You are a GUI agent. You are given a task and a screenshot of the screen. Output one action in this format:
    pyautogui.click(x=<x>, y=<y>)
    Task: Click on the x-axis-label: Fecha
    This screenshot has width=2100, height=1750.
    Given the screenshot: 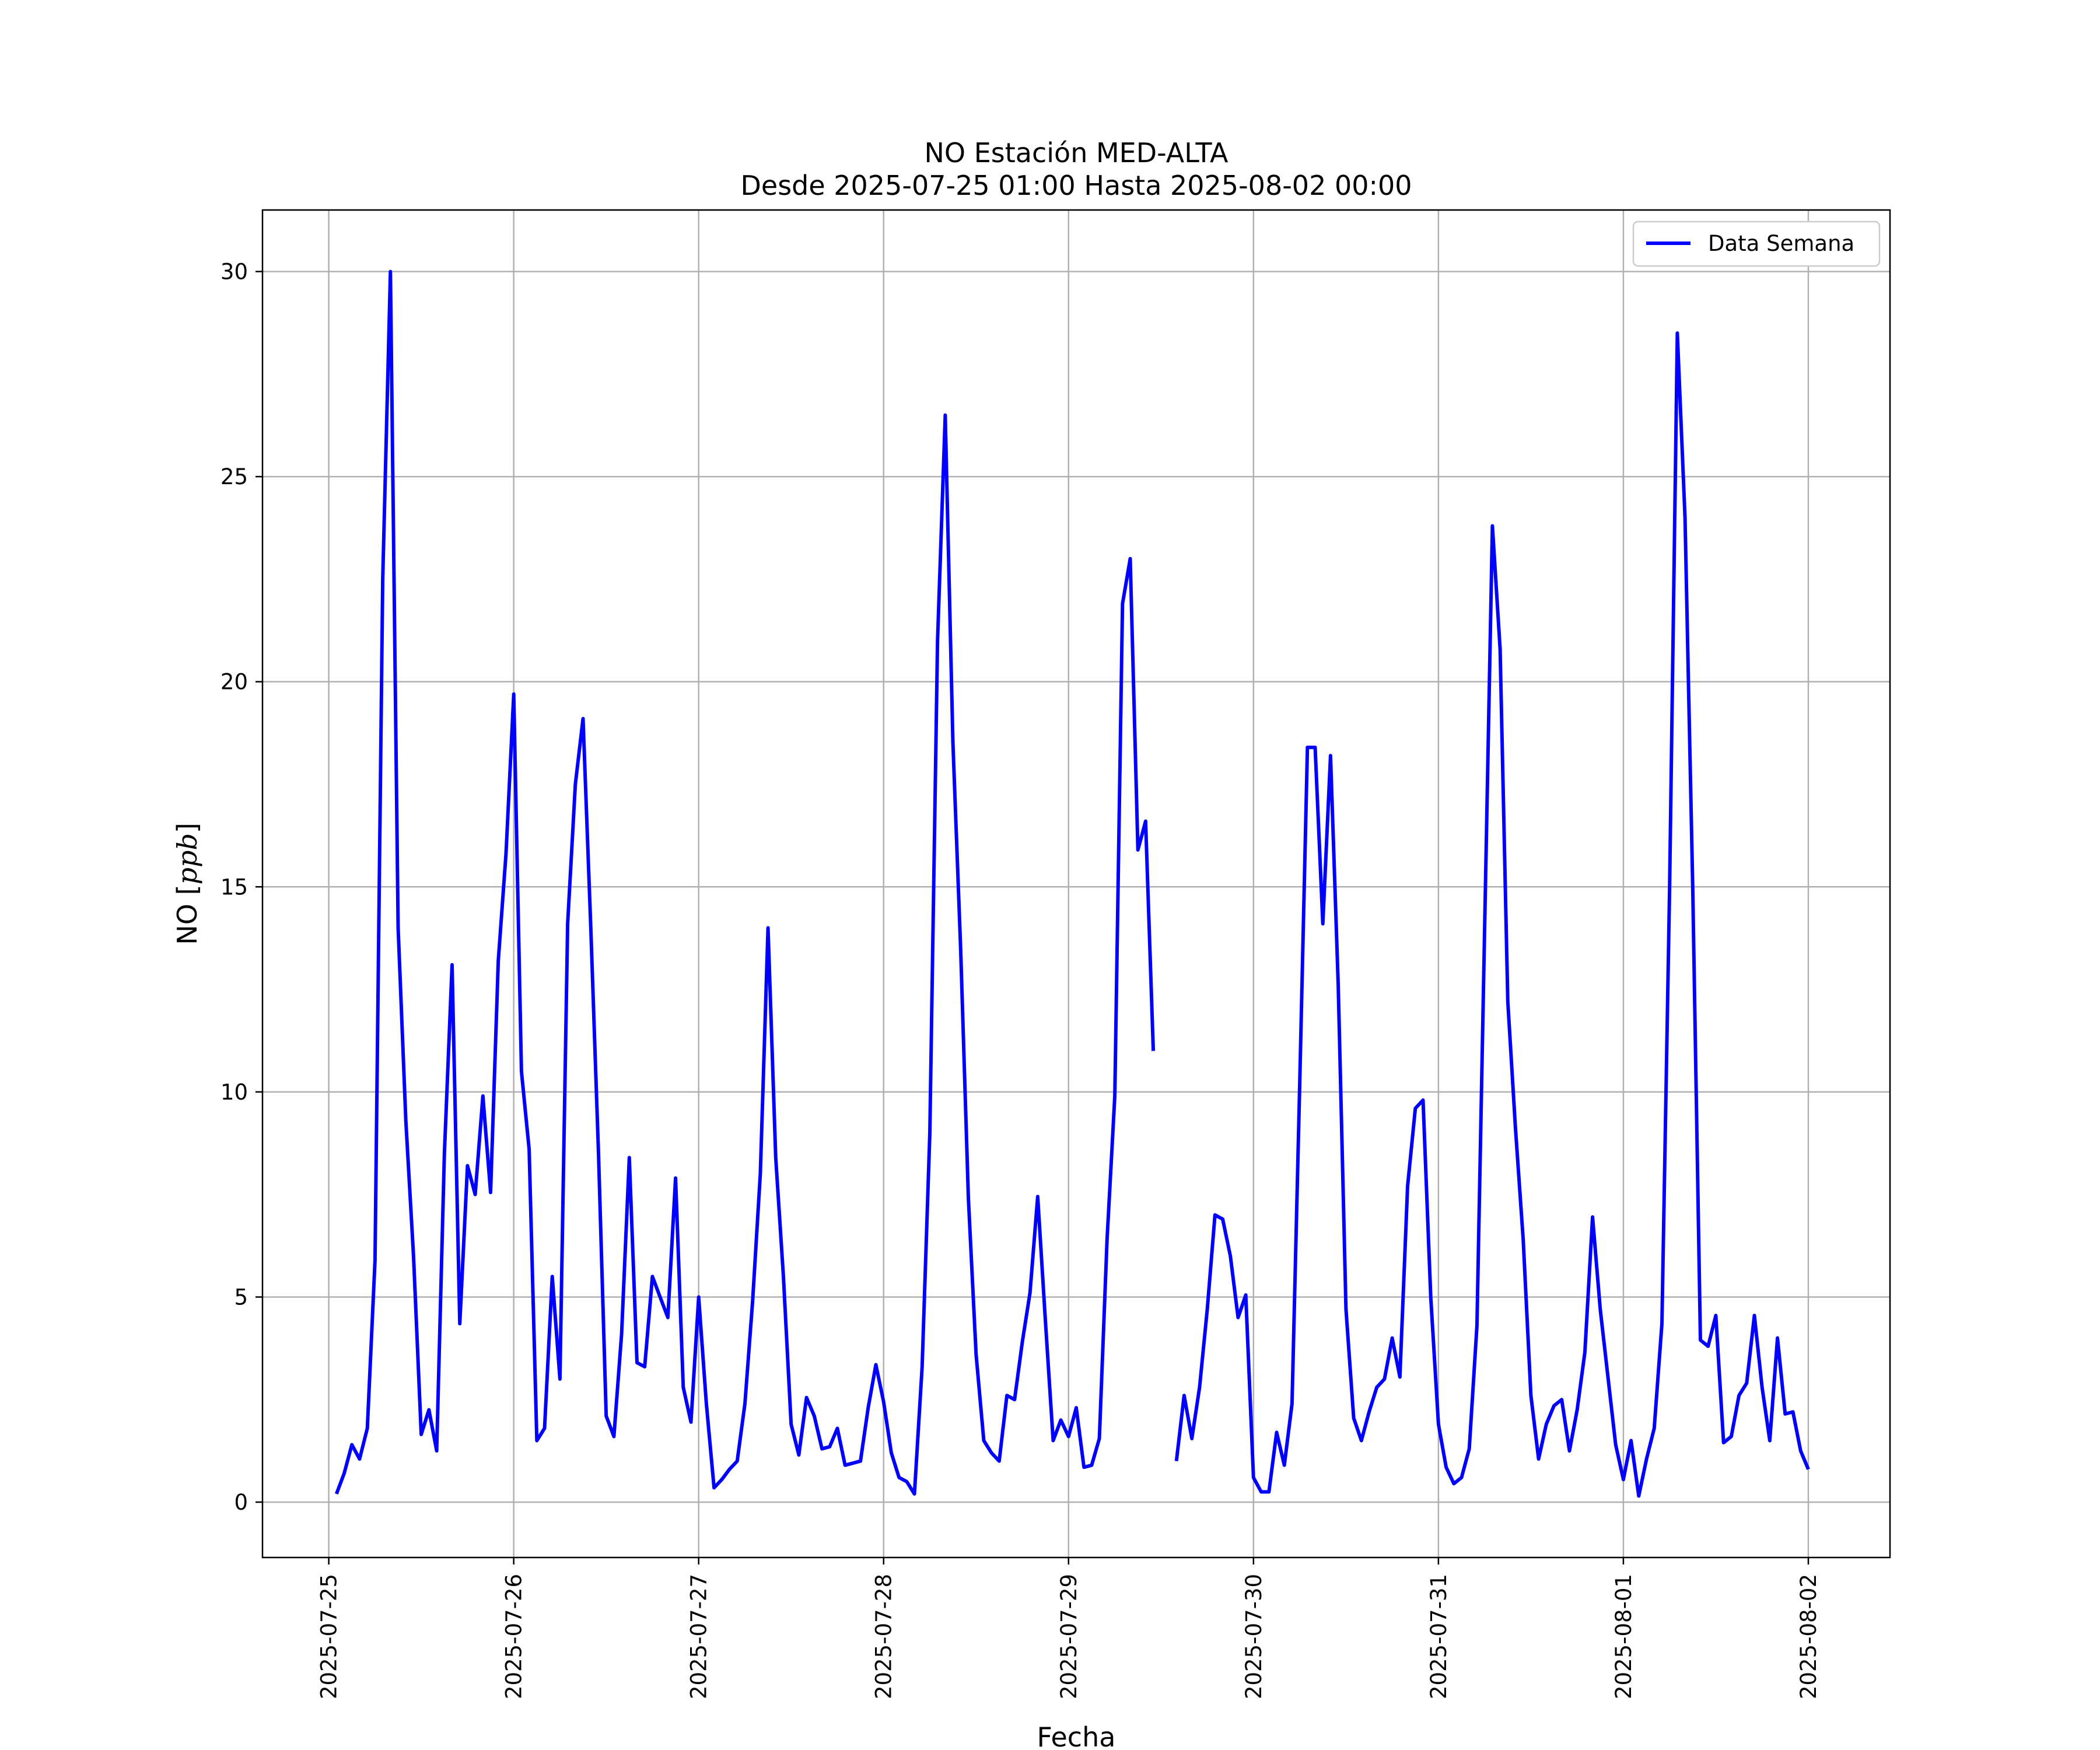 What is the action you would take?
    pyautogui.click(x=1076, y=1735)
    